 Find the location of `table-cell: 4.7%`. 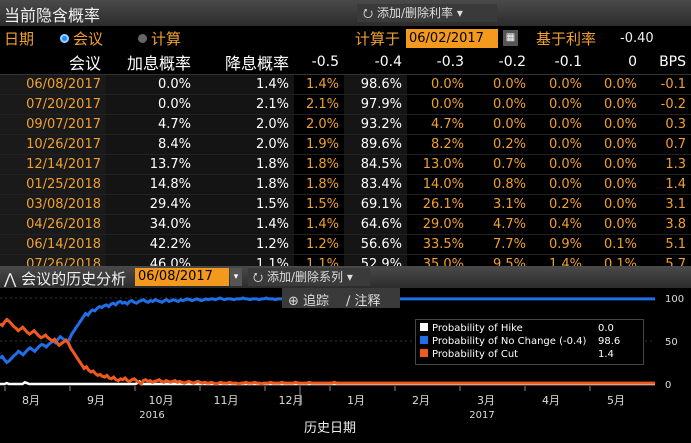

table-cell: 4.7% is located at coordinates (438, 124).